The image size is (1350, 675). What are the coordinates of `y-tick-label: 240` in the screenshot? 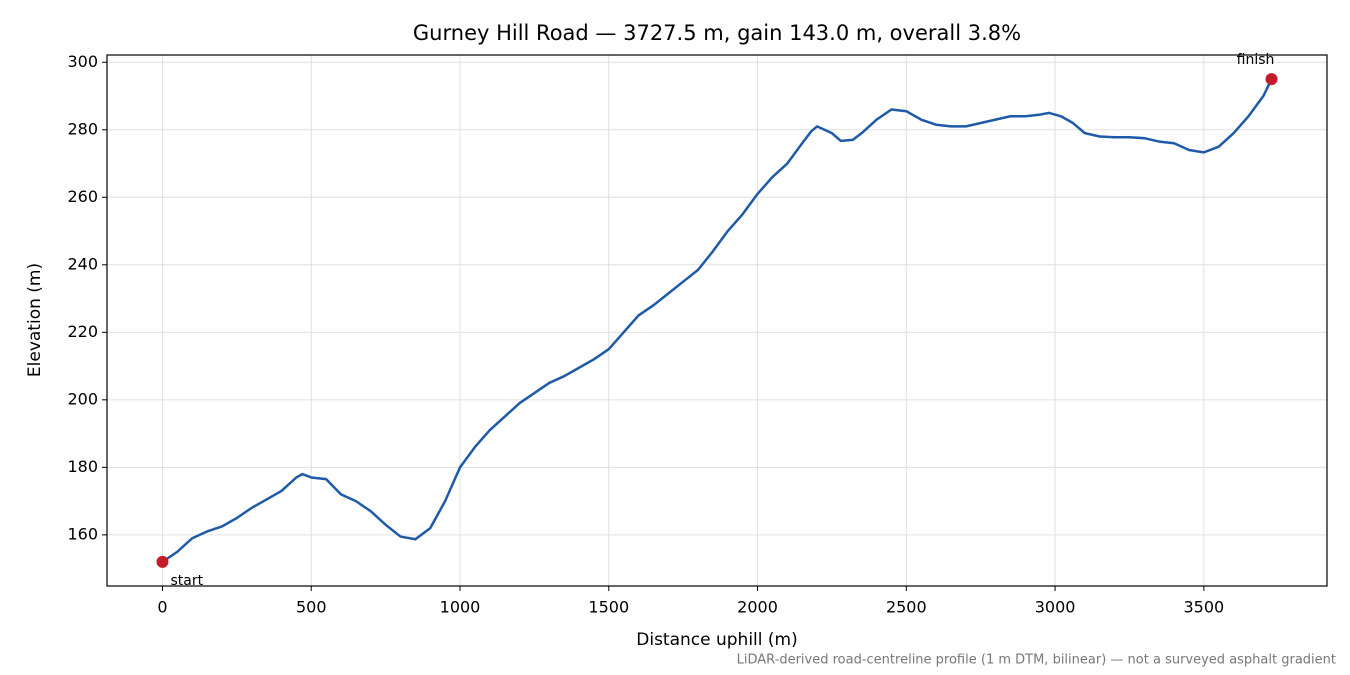 It's located at (82, 263).